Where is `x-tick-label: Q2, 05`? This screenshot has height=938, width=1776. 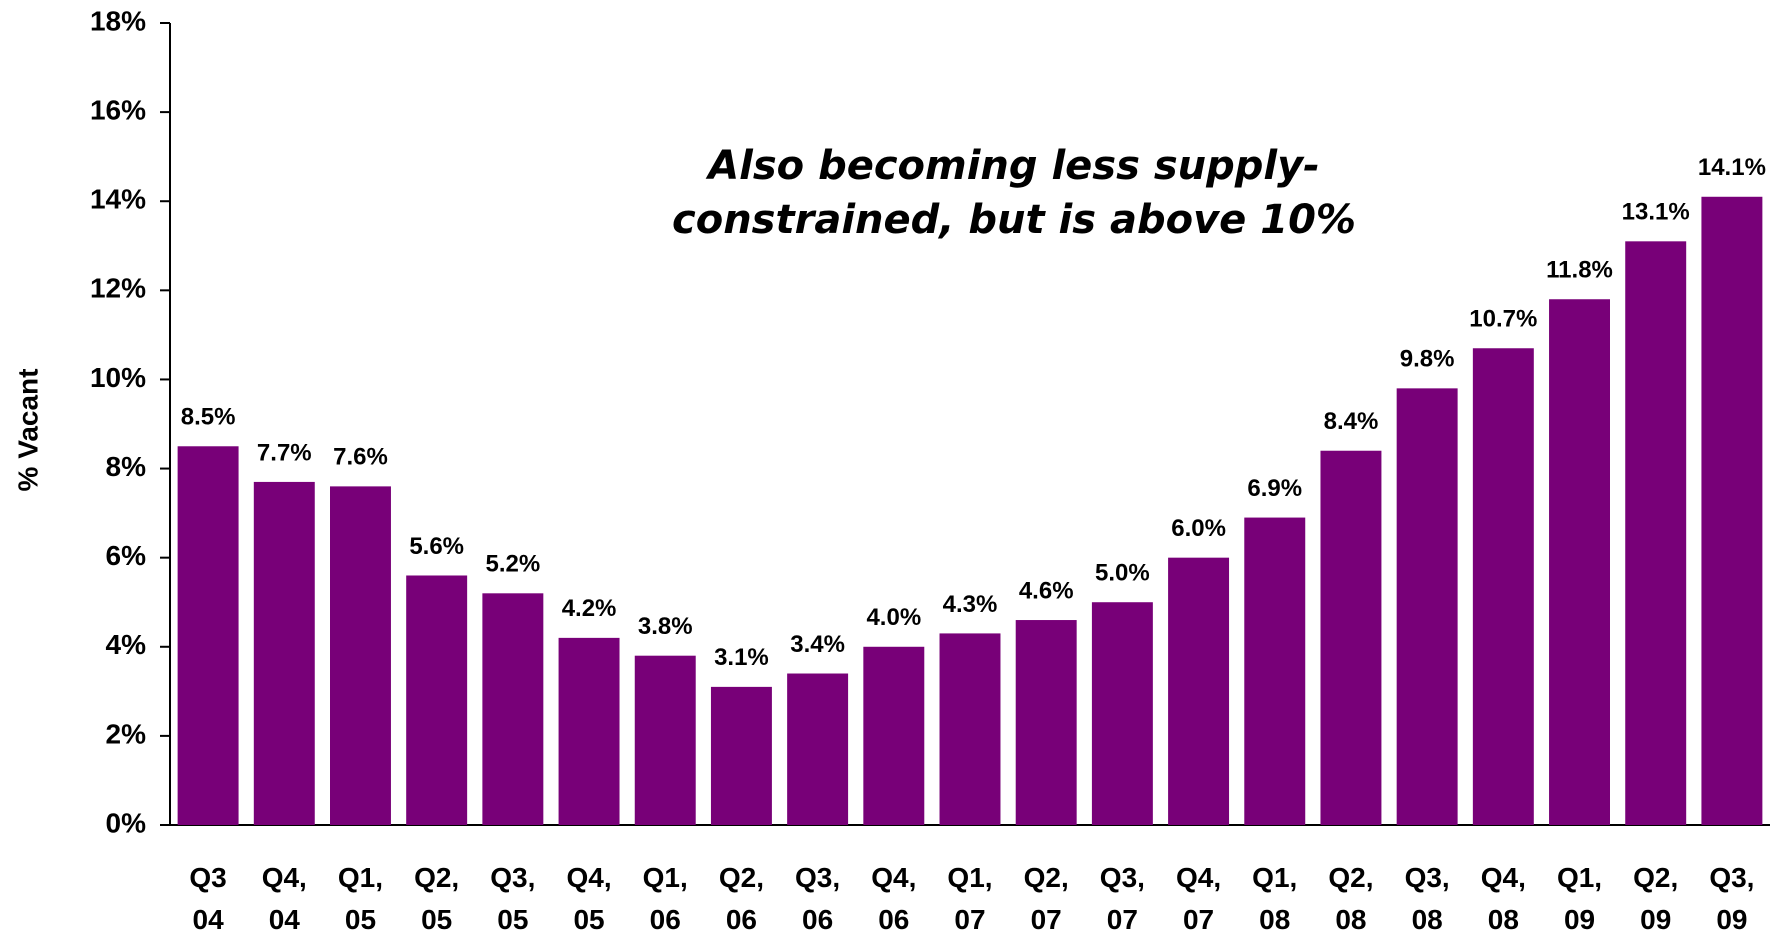
x-tick-label: Q2, 05 is located at coordinates (437, 898).